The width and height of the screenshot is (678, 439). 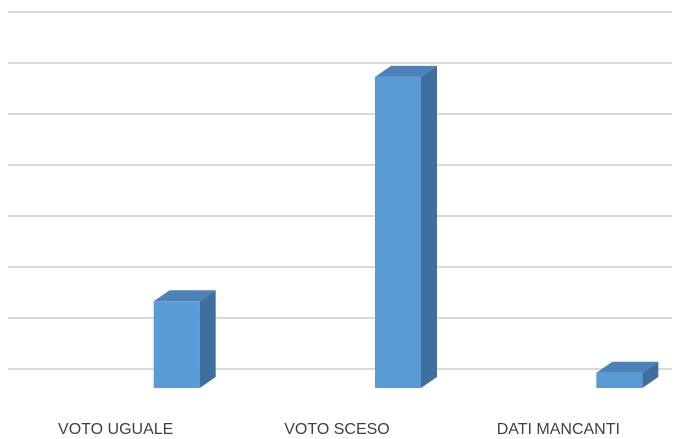 I want to click on x-tick-label: VOTO SCESO, so click(x=337, y=429).